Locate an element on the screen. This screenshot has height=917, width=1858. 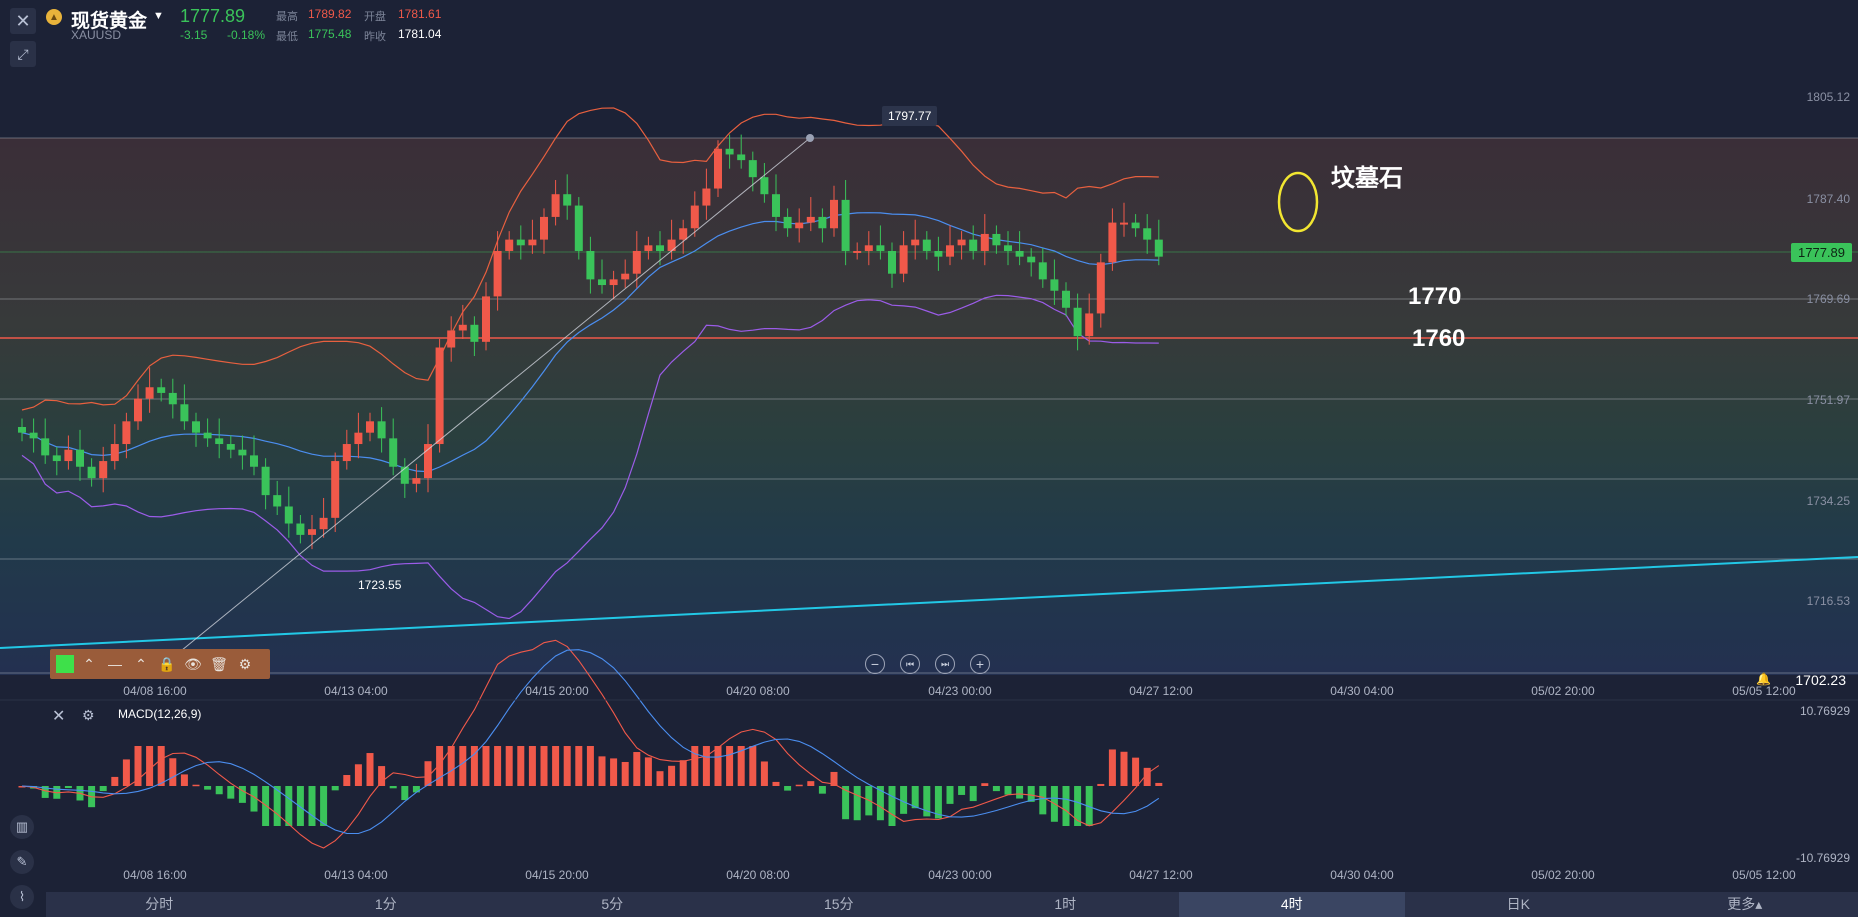
lock-icon: 🔒 is located at coordinates (167, 664).